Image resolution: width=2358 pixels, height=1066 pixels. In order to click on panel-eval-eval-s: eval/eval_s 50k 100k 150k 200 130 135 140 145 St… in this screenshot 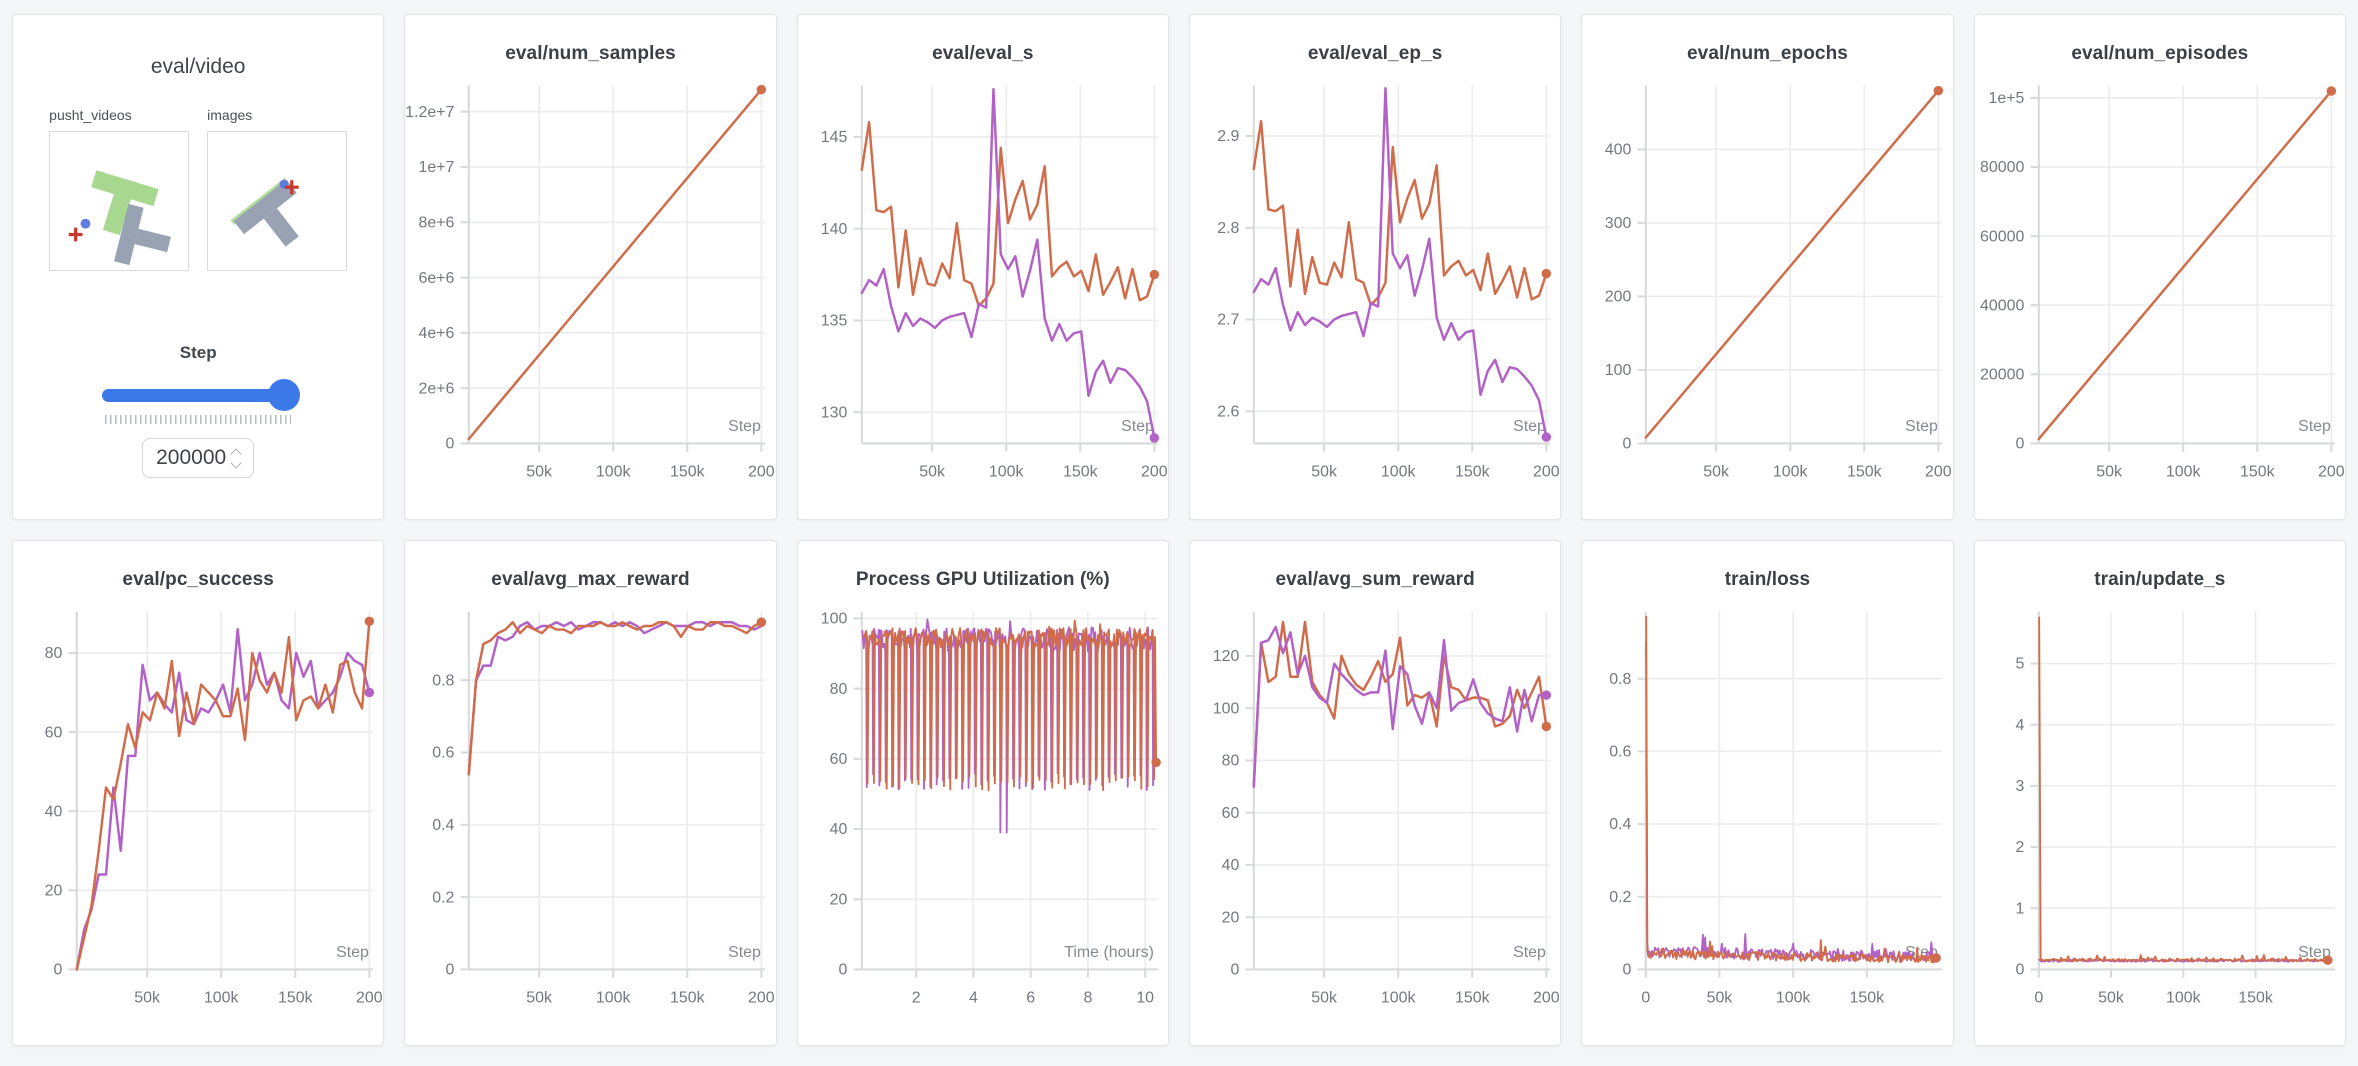, I will do `click(982, 267)`.